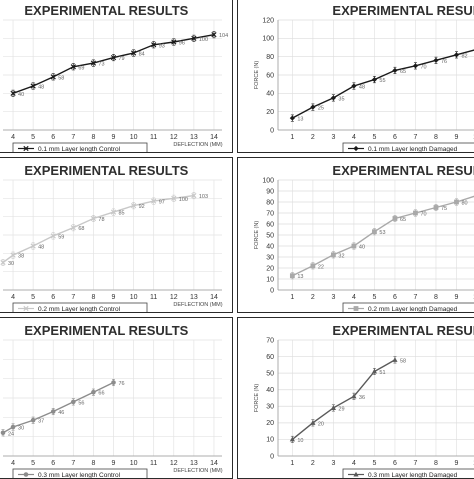  Describe the element at coordinates (270, 373) in the screenshot. I see `y-tick-label: 50` at that location.